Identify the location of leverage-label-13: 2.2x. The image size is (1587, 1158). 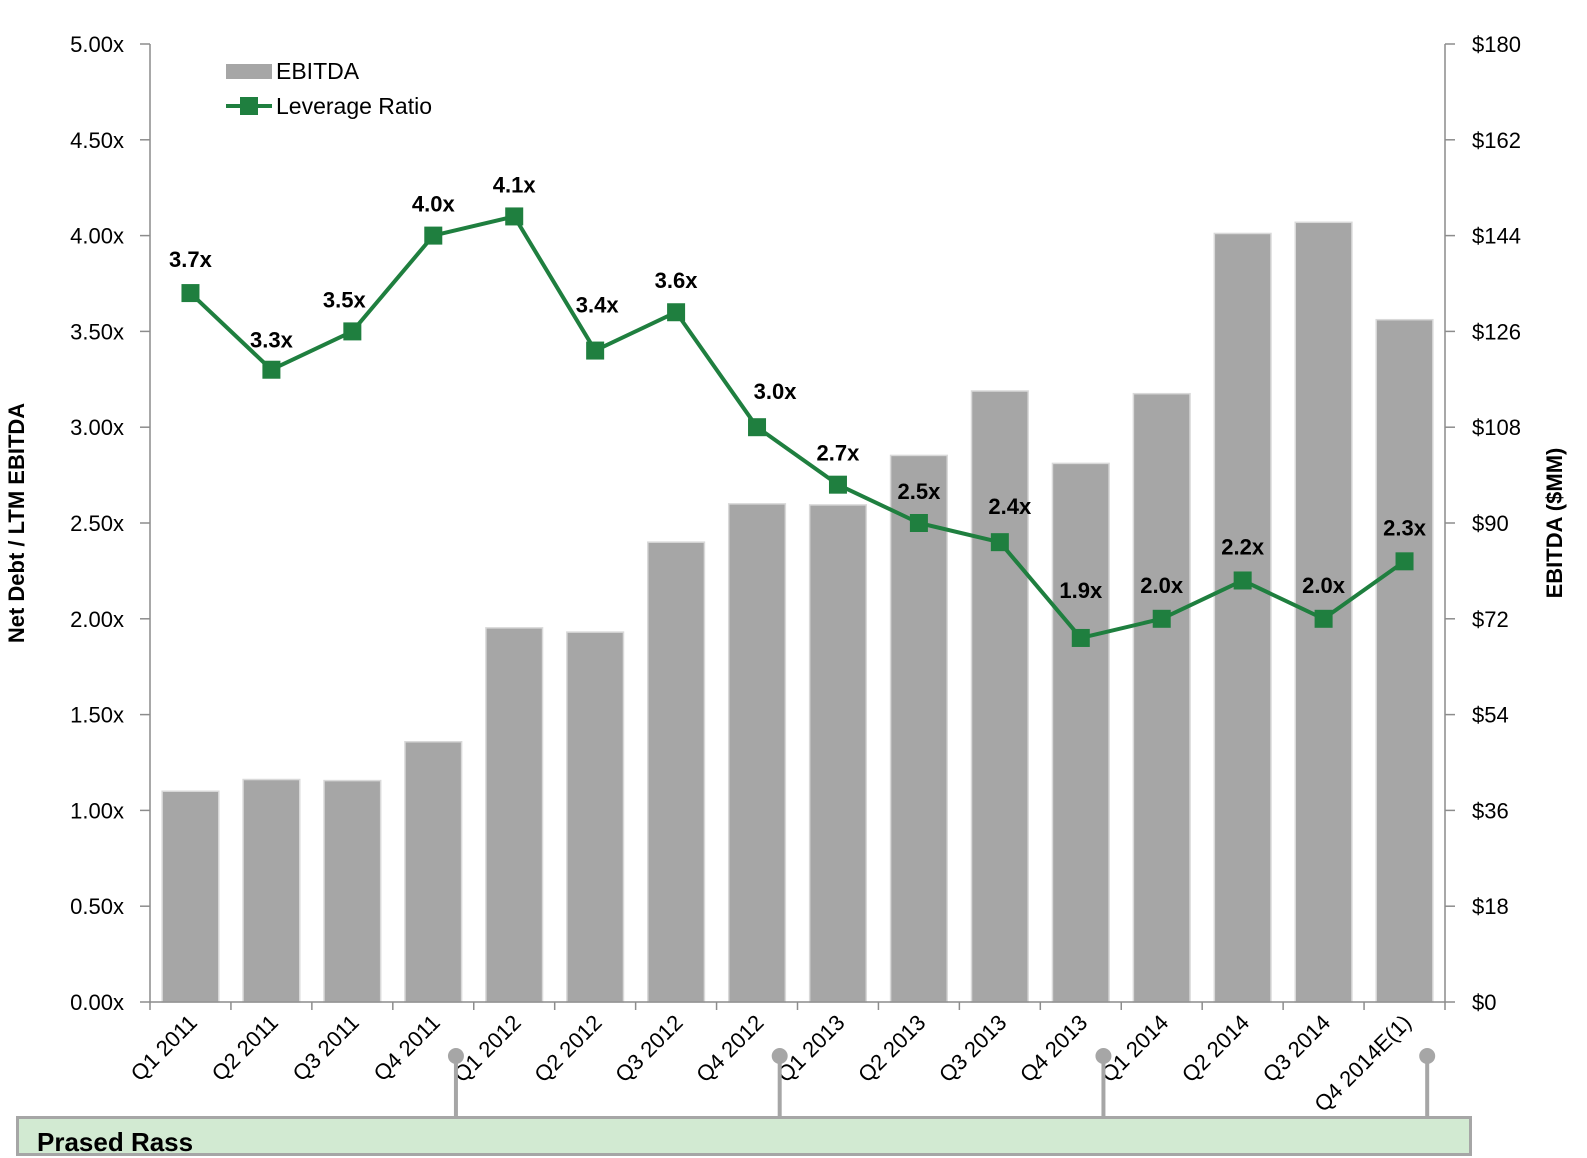
(1243, 546).